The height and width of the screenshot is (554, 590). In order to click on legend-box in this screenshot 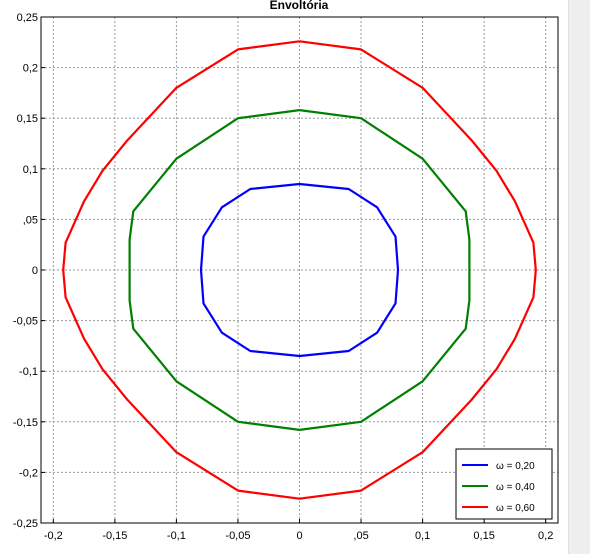, I will do `click(504, 484)`.